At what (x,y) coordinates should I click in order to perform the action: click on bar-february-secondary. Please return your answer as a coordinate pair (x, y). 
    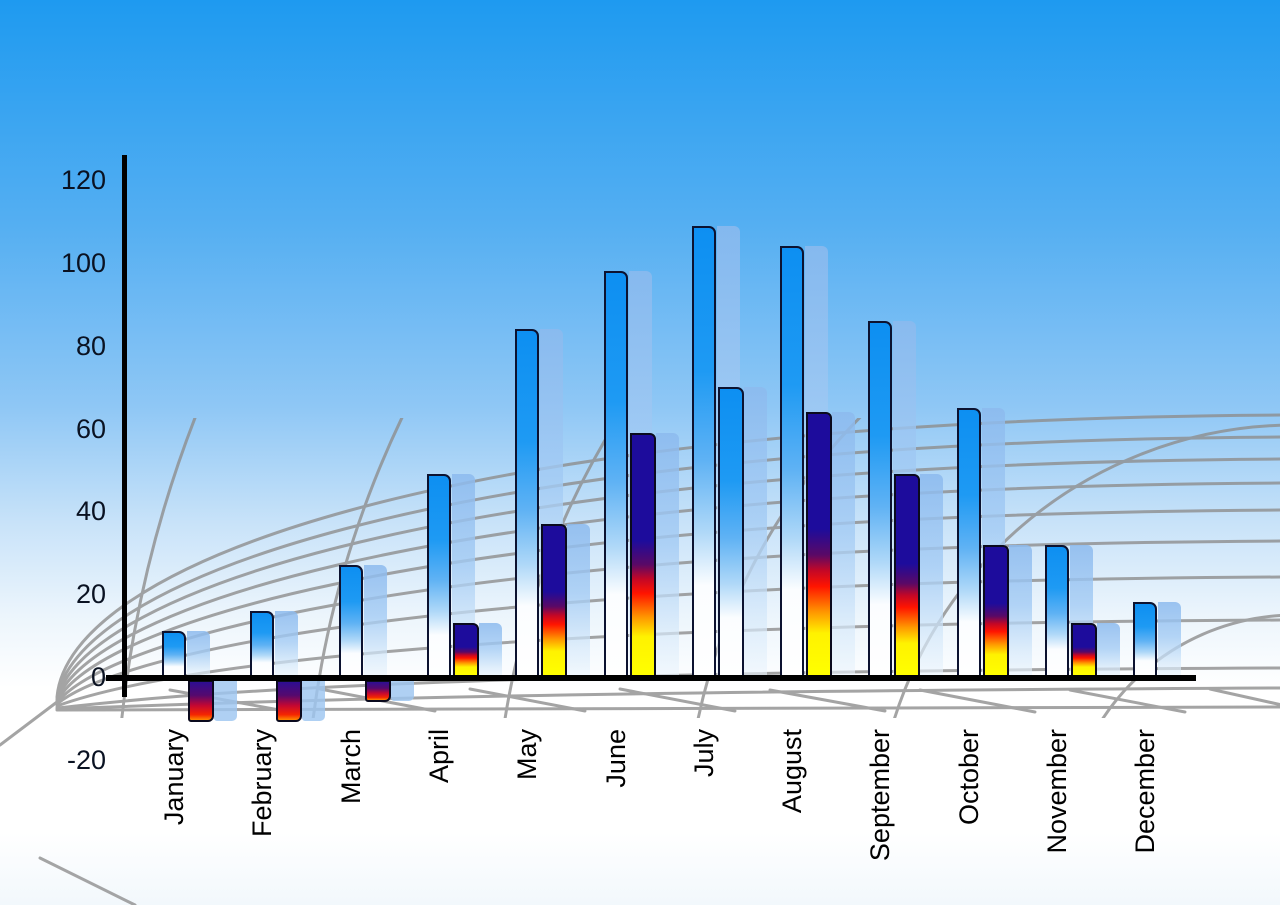
    Looking at the image, I should click on (289, 702).